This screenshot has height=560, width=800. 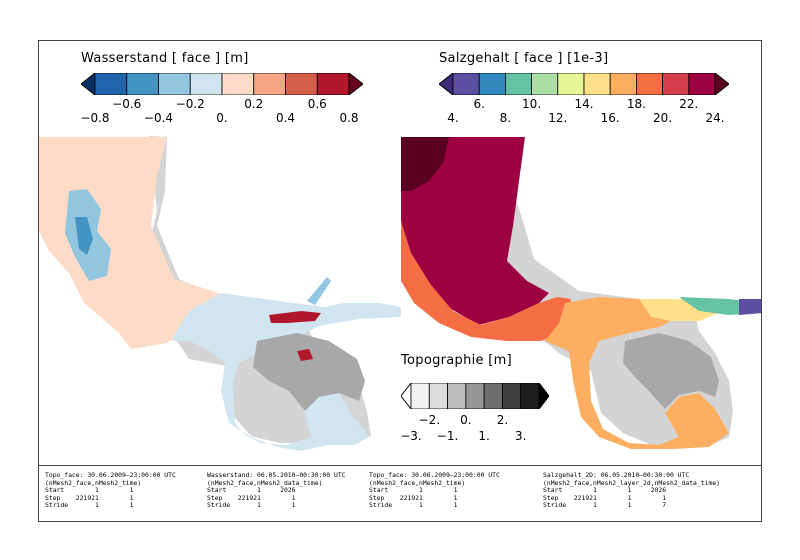 I want to click on water-colorbar-tick-label: −0.8, so click(x=95, y=118).